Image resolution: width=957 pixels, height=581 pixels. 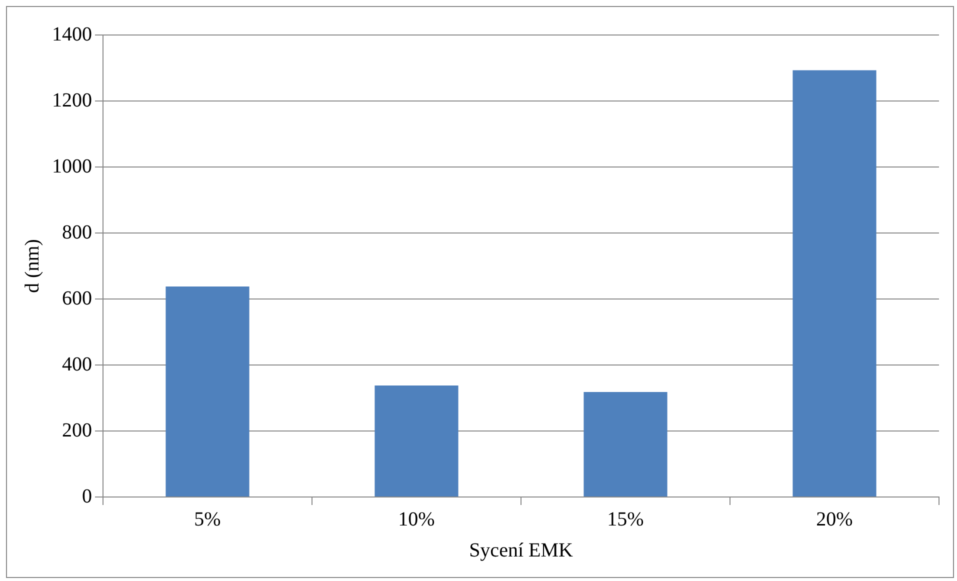 I want to click on y-axis-title: d (nm), so click(x=32, y=266).